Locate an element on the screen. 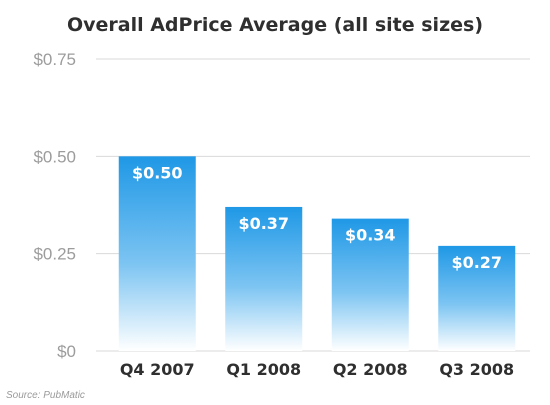 The image size is (550, 405). chart-title: Overall AdPrice Average (all site sizes) is located at coordinates (275, 25).